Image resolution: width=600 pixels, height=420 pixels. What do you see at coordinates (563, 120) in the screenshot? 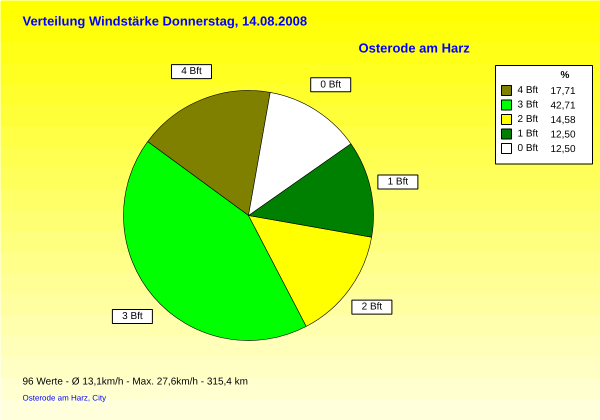
I see `data-label: 14,58` at bounding box center [563, 120].